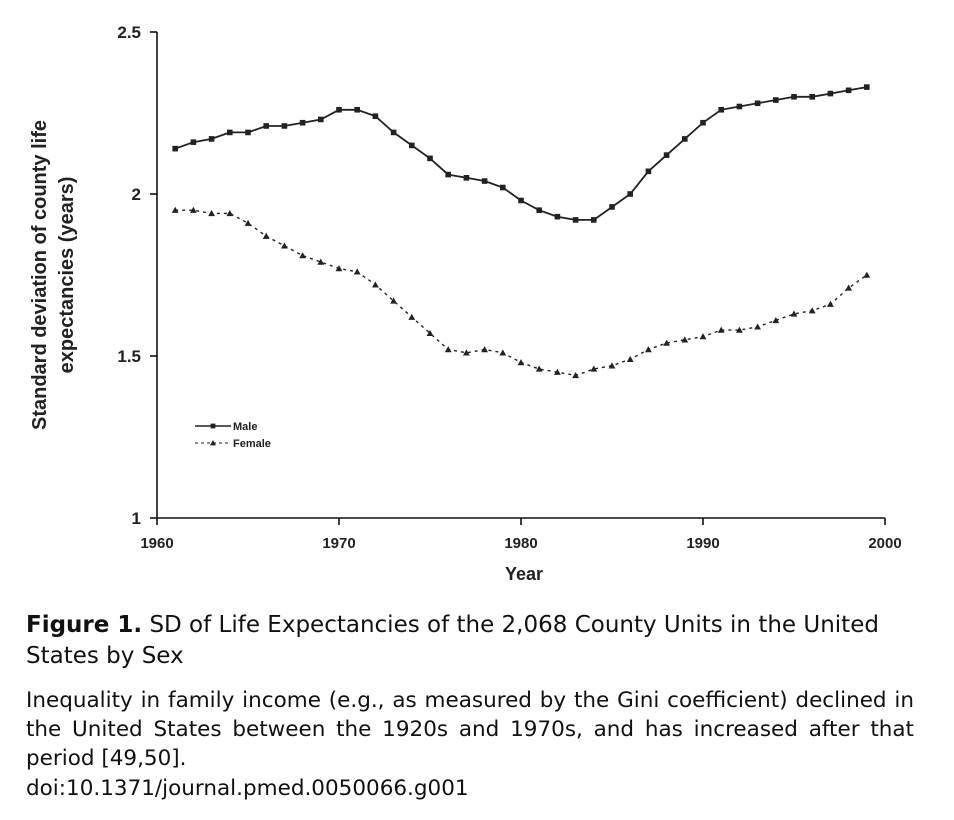 This screenshot has width=954, height=820. I want to click on y-tick-label: 2.5, so click(129, 32).